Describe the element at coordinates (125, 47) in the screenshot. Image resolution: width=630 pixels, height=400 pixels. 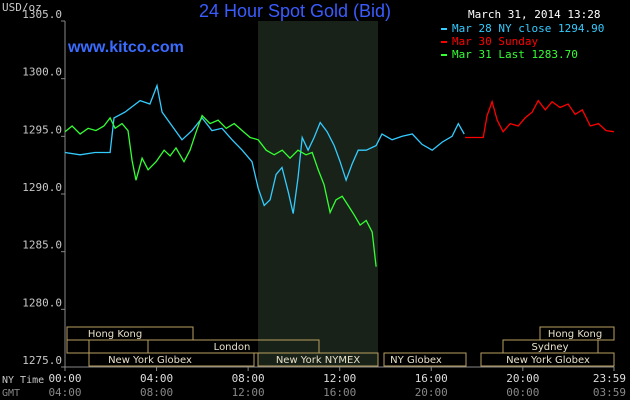
I see `subtitle: www.kitco.com` at that location.